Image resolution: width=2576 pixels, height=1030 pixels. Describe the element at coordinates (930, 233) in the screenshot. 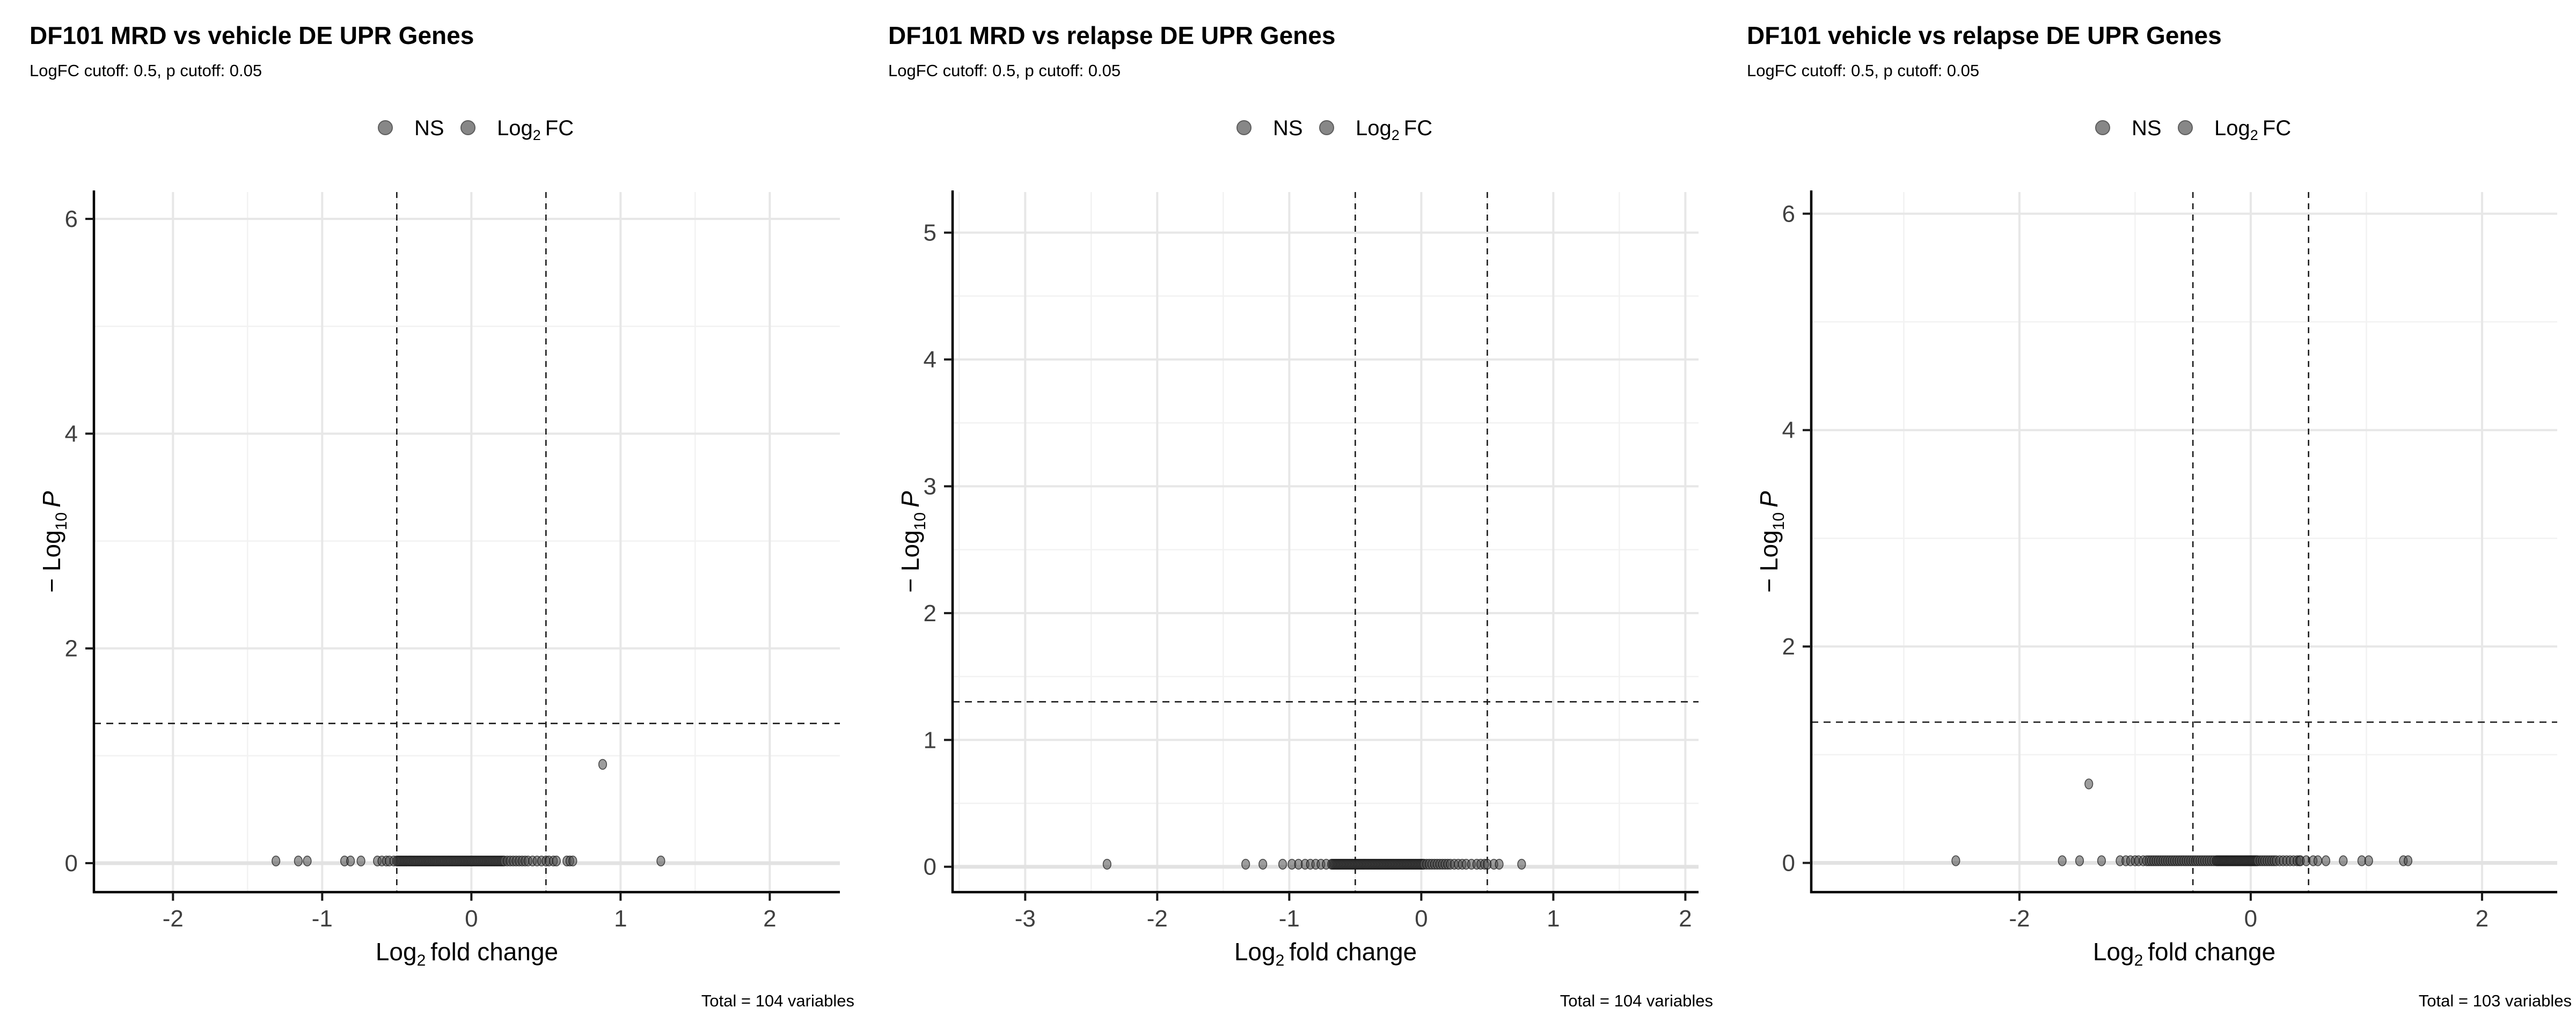

I see `y-tick-label: 5` at that location.